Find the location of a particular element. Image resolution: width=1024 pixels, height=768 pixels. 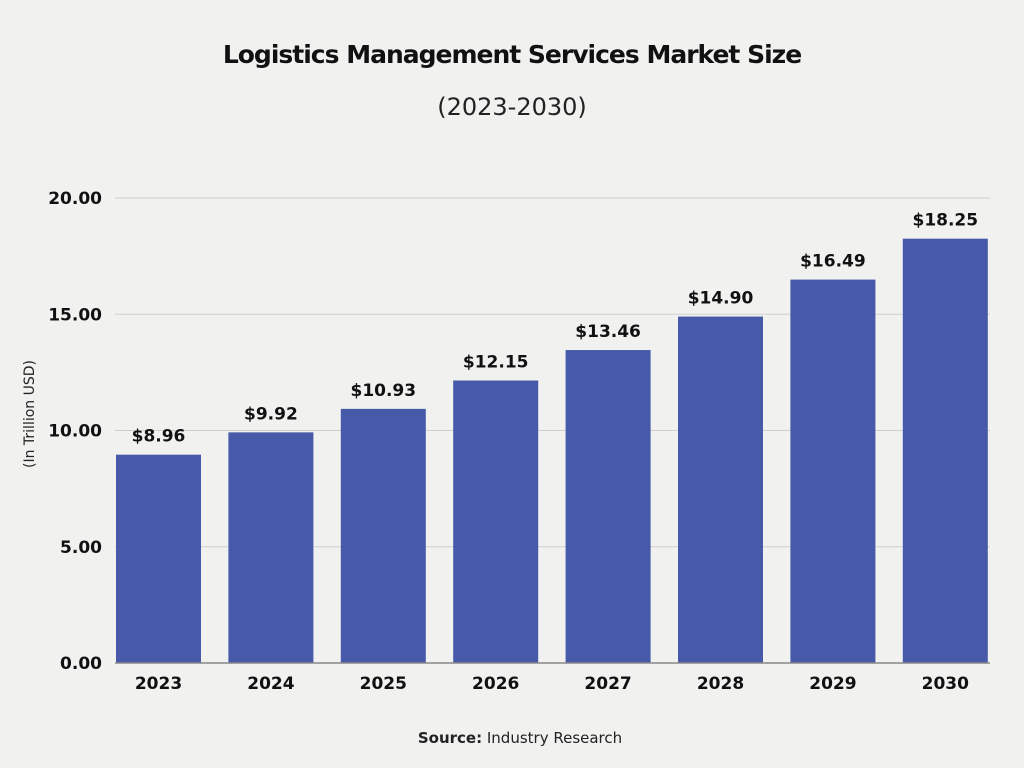

data-label: $12.15 is located at coordinates (496, 363).